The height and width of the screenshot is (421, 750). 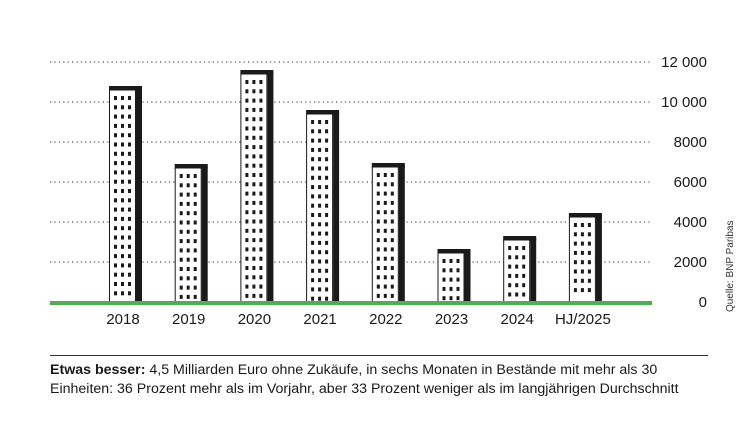 I want to click on y-tick-label: 6000, so click(x=690, y=182).